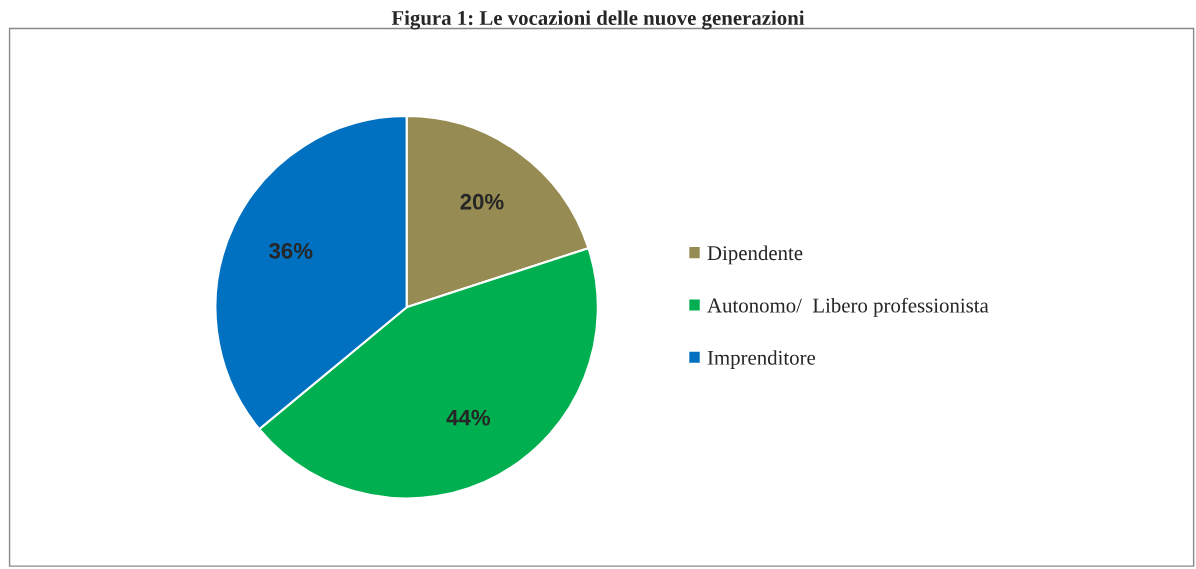 Image resolution: width=1196 pixels, height=569 pixels. Describe the element at coordinates (468, 417) in the screenshot. I see `data-label: 44%` at that location.